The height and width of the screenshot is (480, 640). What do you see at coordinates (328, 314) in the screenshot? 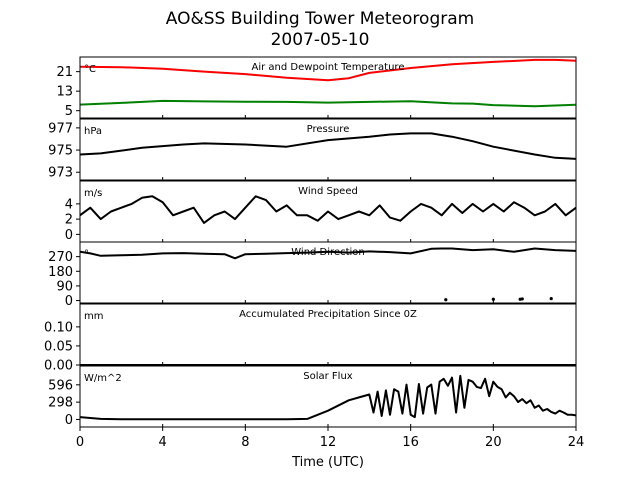
I see `panel-title: Accumulated Precipitation Since 0Z` at bounding box center [328, 314].